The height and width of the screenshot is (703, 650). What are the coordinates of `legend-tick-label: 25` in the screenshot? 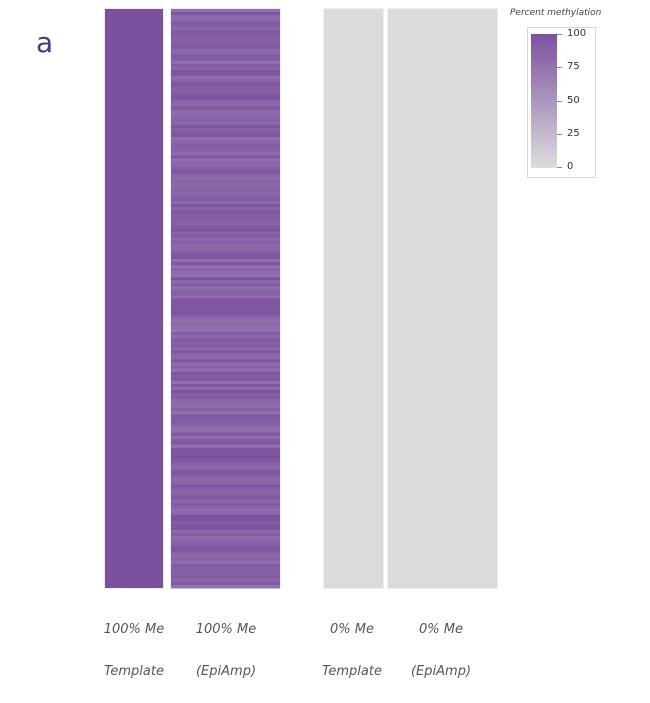 It's located at (573, 133).